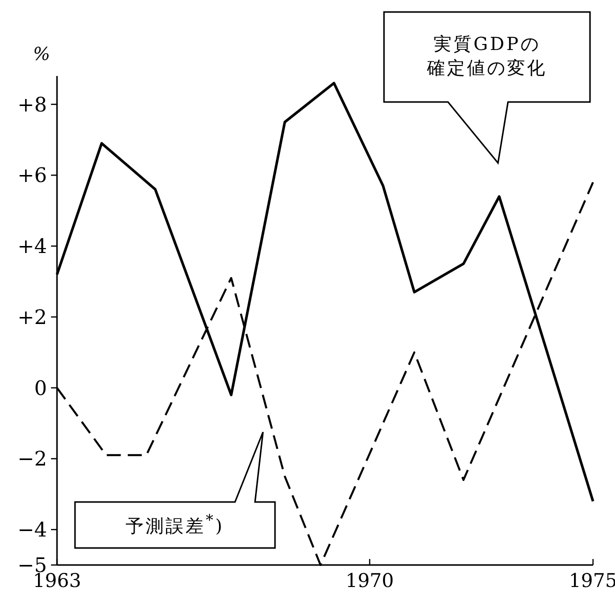  Describe the element at coordinates (369, 581) in the screenshot. I see `x-tick-label: 1970` at that location.